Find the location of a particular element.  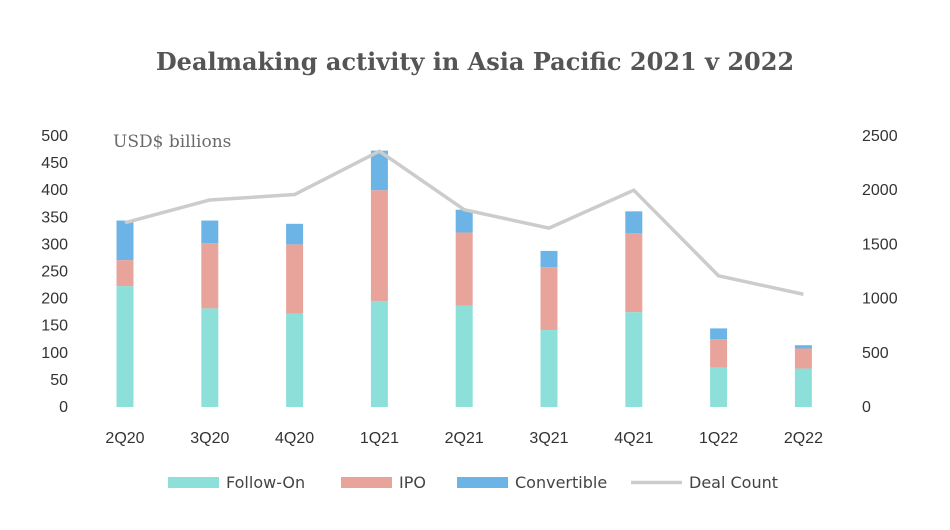

y-right-tick-label: 0 is located at coordinates (866, 407).